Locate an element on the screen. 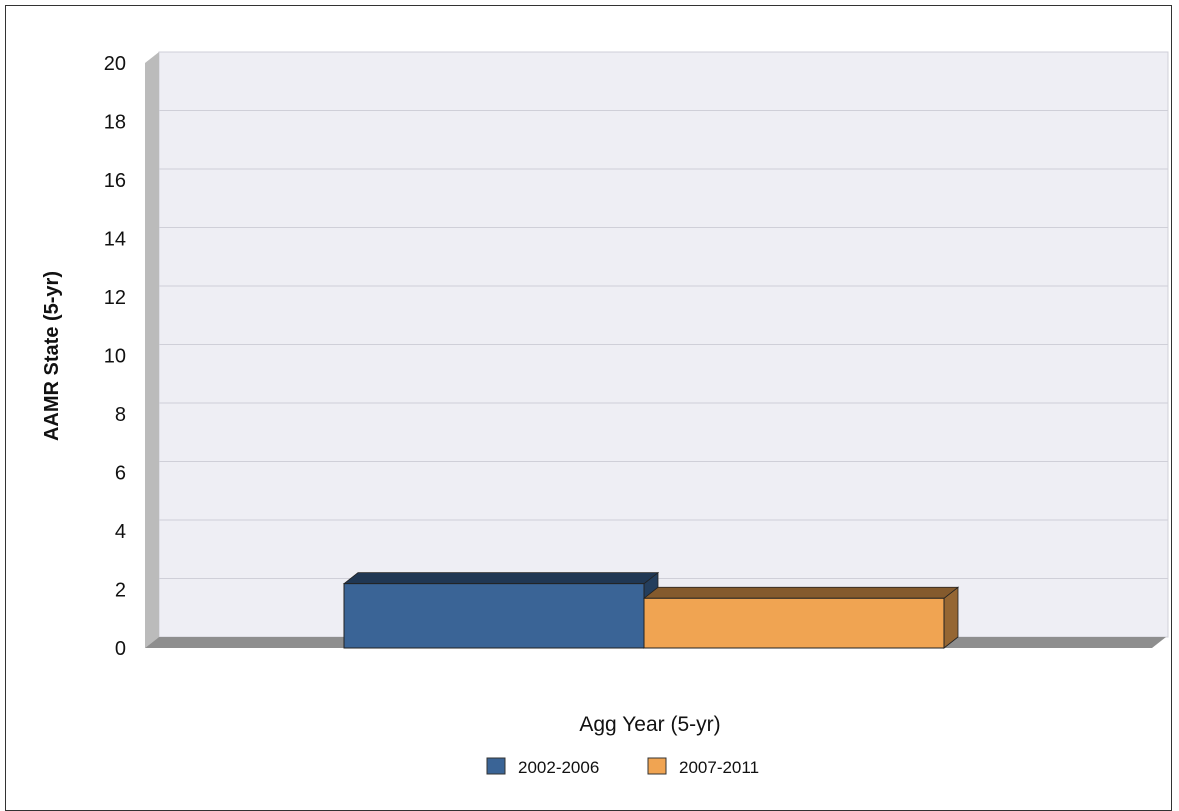  bars is located at coordinates (651, 610).